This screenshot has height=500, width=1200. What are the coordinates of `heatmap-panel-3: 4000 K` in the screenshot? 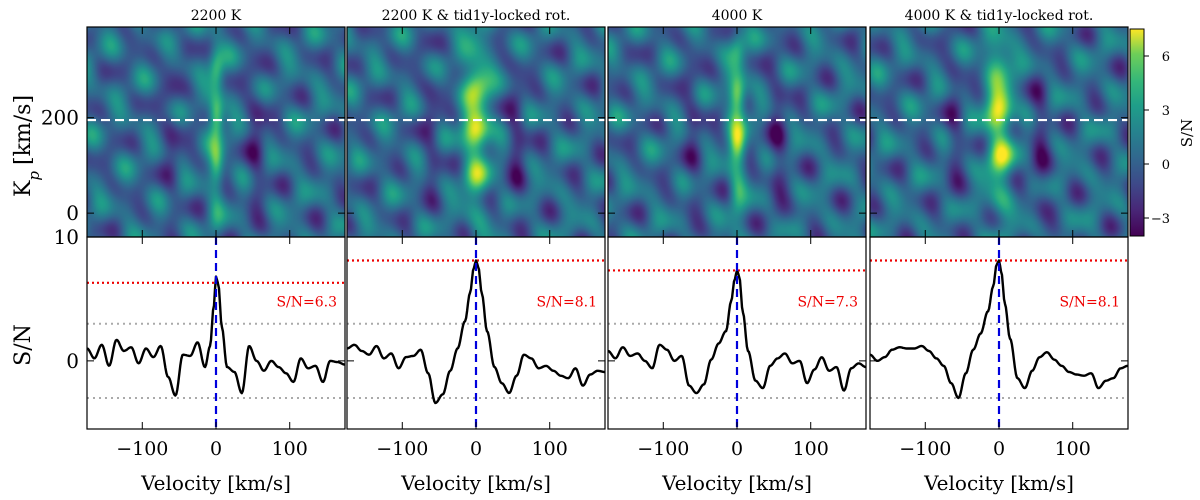 It's located at (737, 123).